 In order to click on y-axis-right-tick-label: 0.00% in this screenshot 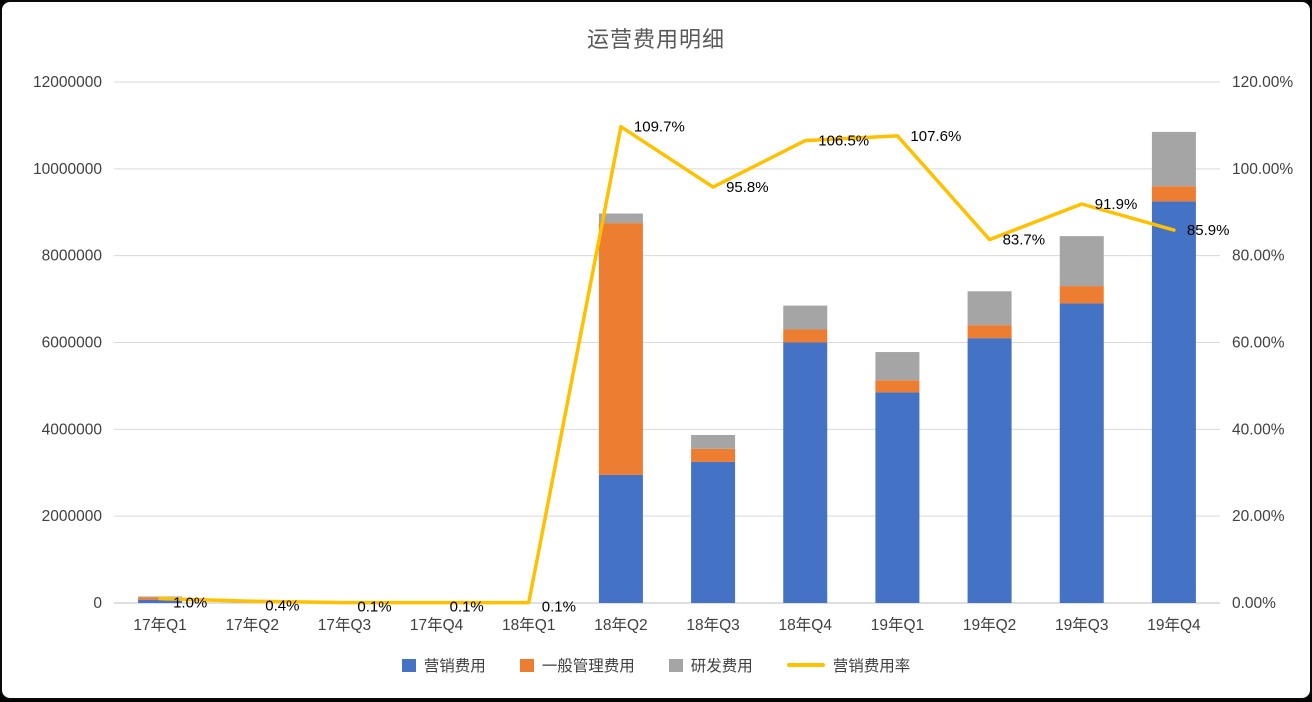, I will do `click(1254, 603)`.